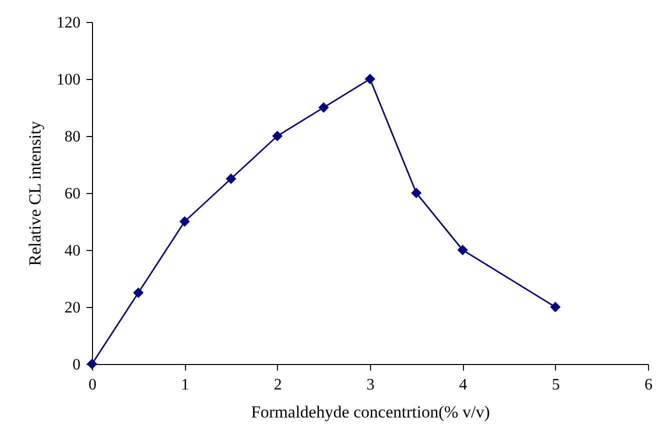  I want to click on x-tick-label: 3, so click(370, 385).